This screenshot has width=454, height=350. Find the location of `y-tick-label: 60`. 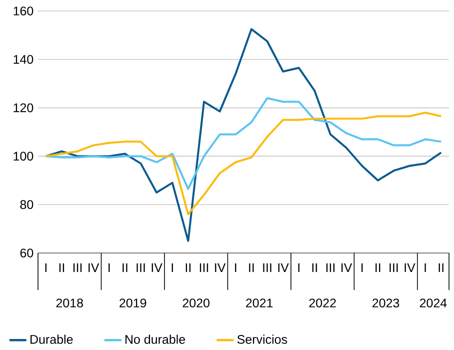

y-tick-label: 60 is located at coordinates (27, 253).